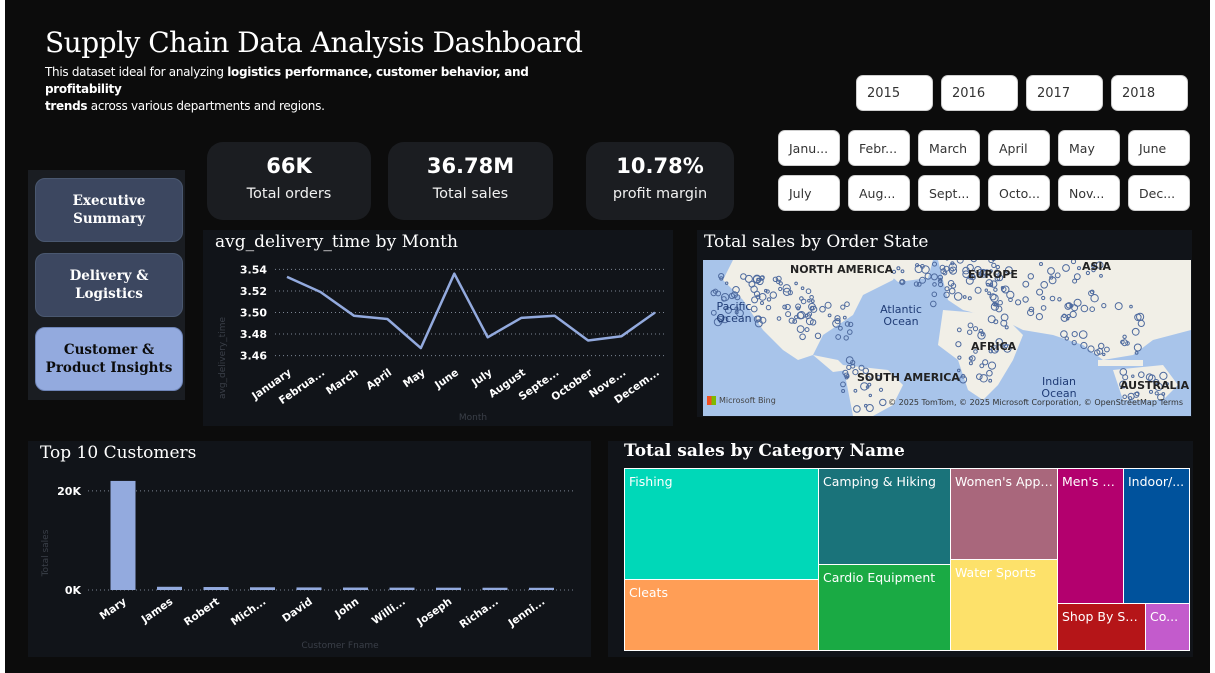  What do you see at coordinates (1004, 605) in the screenshot?
I see `treemap-cell-water-sports: Water Sports` at bounding box center [1004, 605].